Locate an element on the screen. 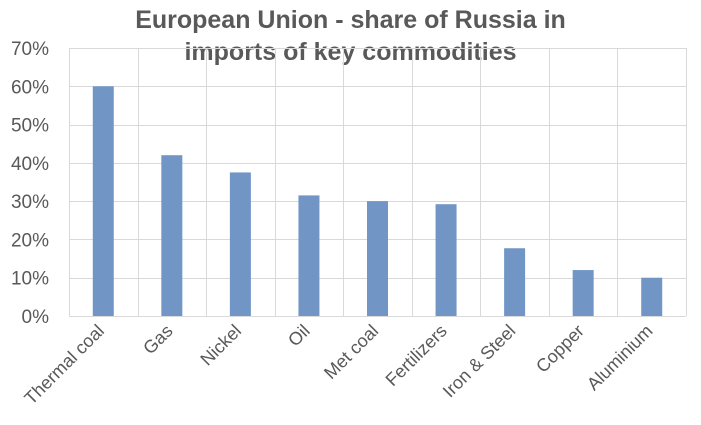  x-tick-label: Fertilizers is located at coordinates (416, 355).